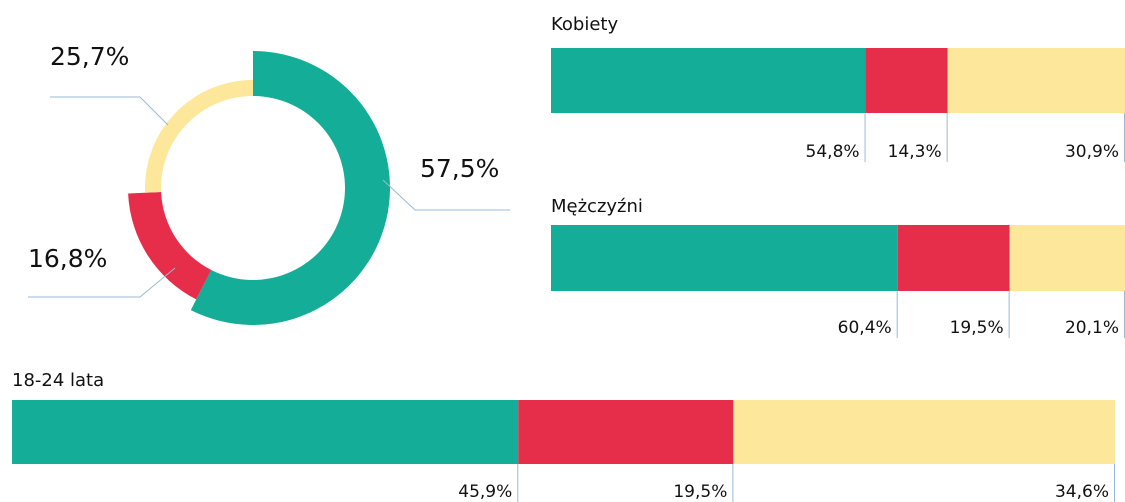 The width and height of the screenshot is (1125, 502). I want to click on bar-title: Mężczyźni, so click(597, 206).